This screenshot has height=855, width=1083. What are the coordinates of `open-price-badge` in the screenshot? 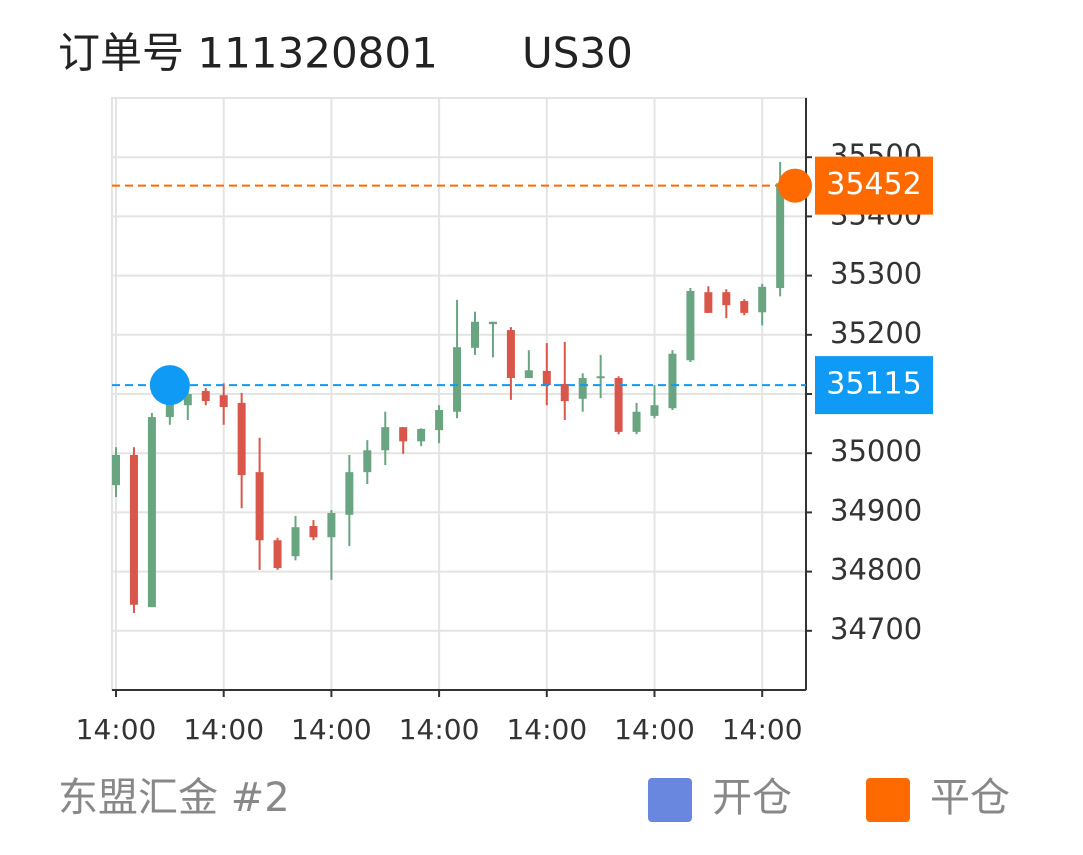 It's located at (874, 385).